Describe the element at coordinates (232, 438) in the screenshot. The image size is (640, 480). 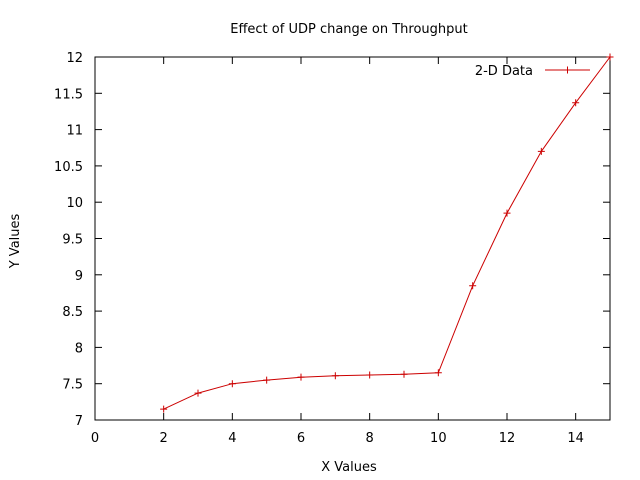
I see `x-tick-label: 4` at that location.